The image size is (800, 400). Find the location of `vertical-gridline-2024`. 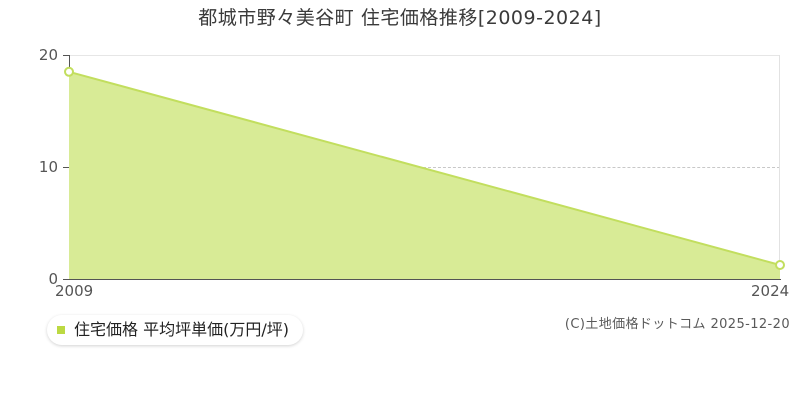

vertical-gridline-2024 is located at coordinates (779, 167).